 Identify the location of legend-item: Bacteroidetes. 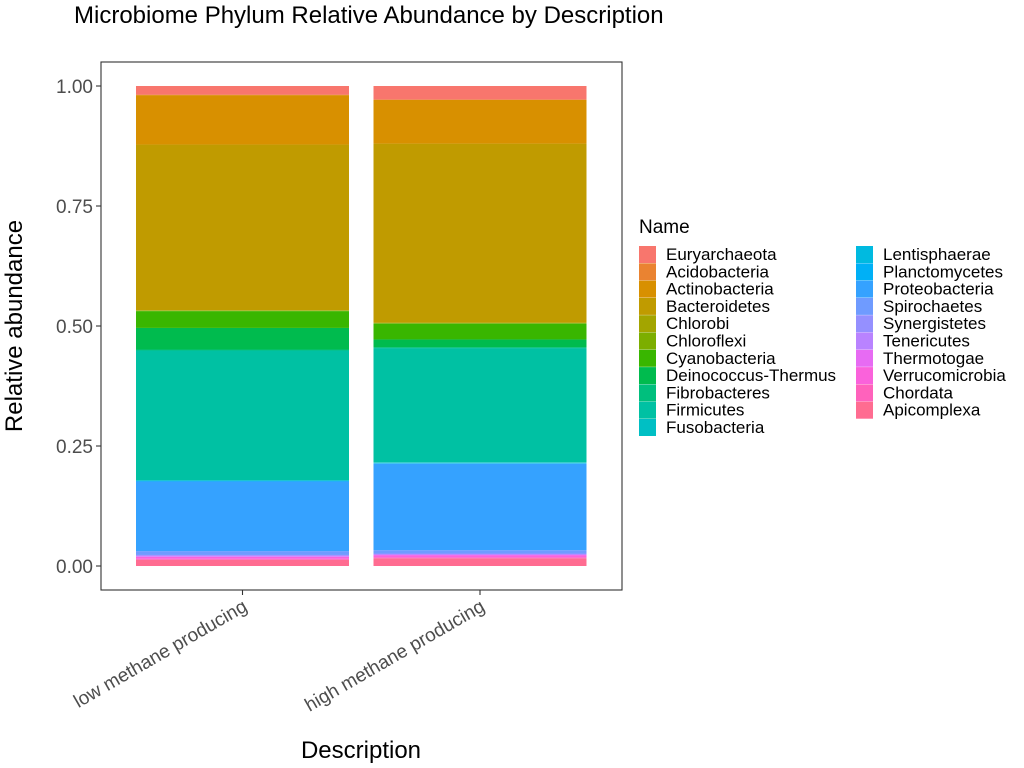
(704, 306).